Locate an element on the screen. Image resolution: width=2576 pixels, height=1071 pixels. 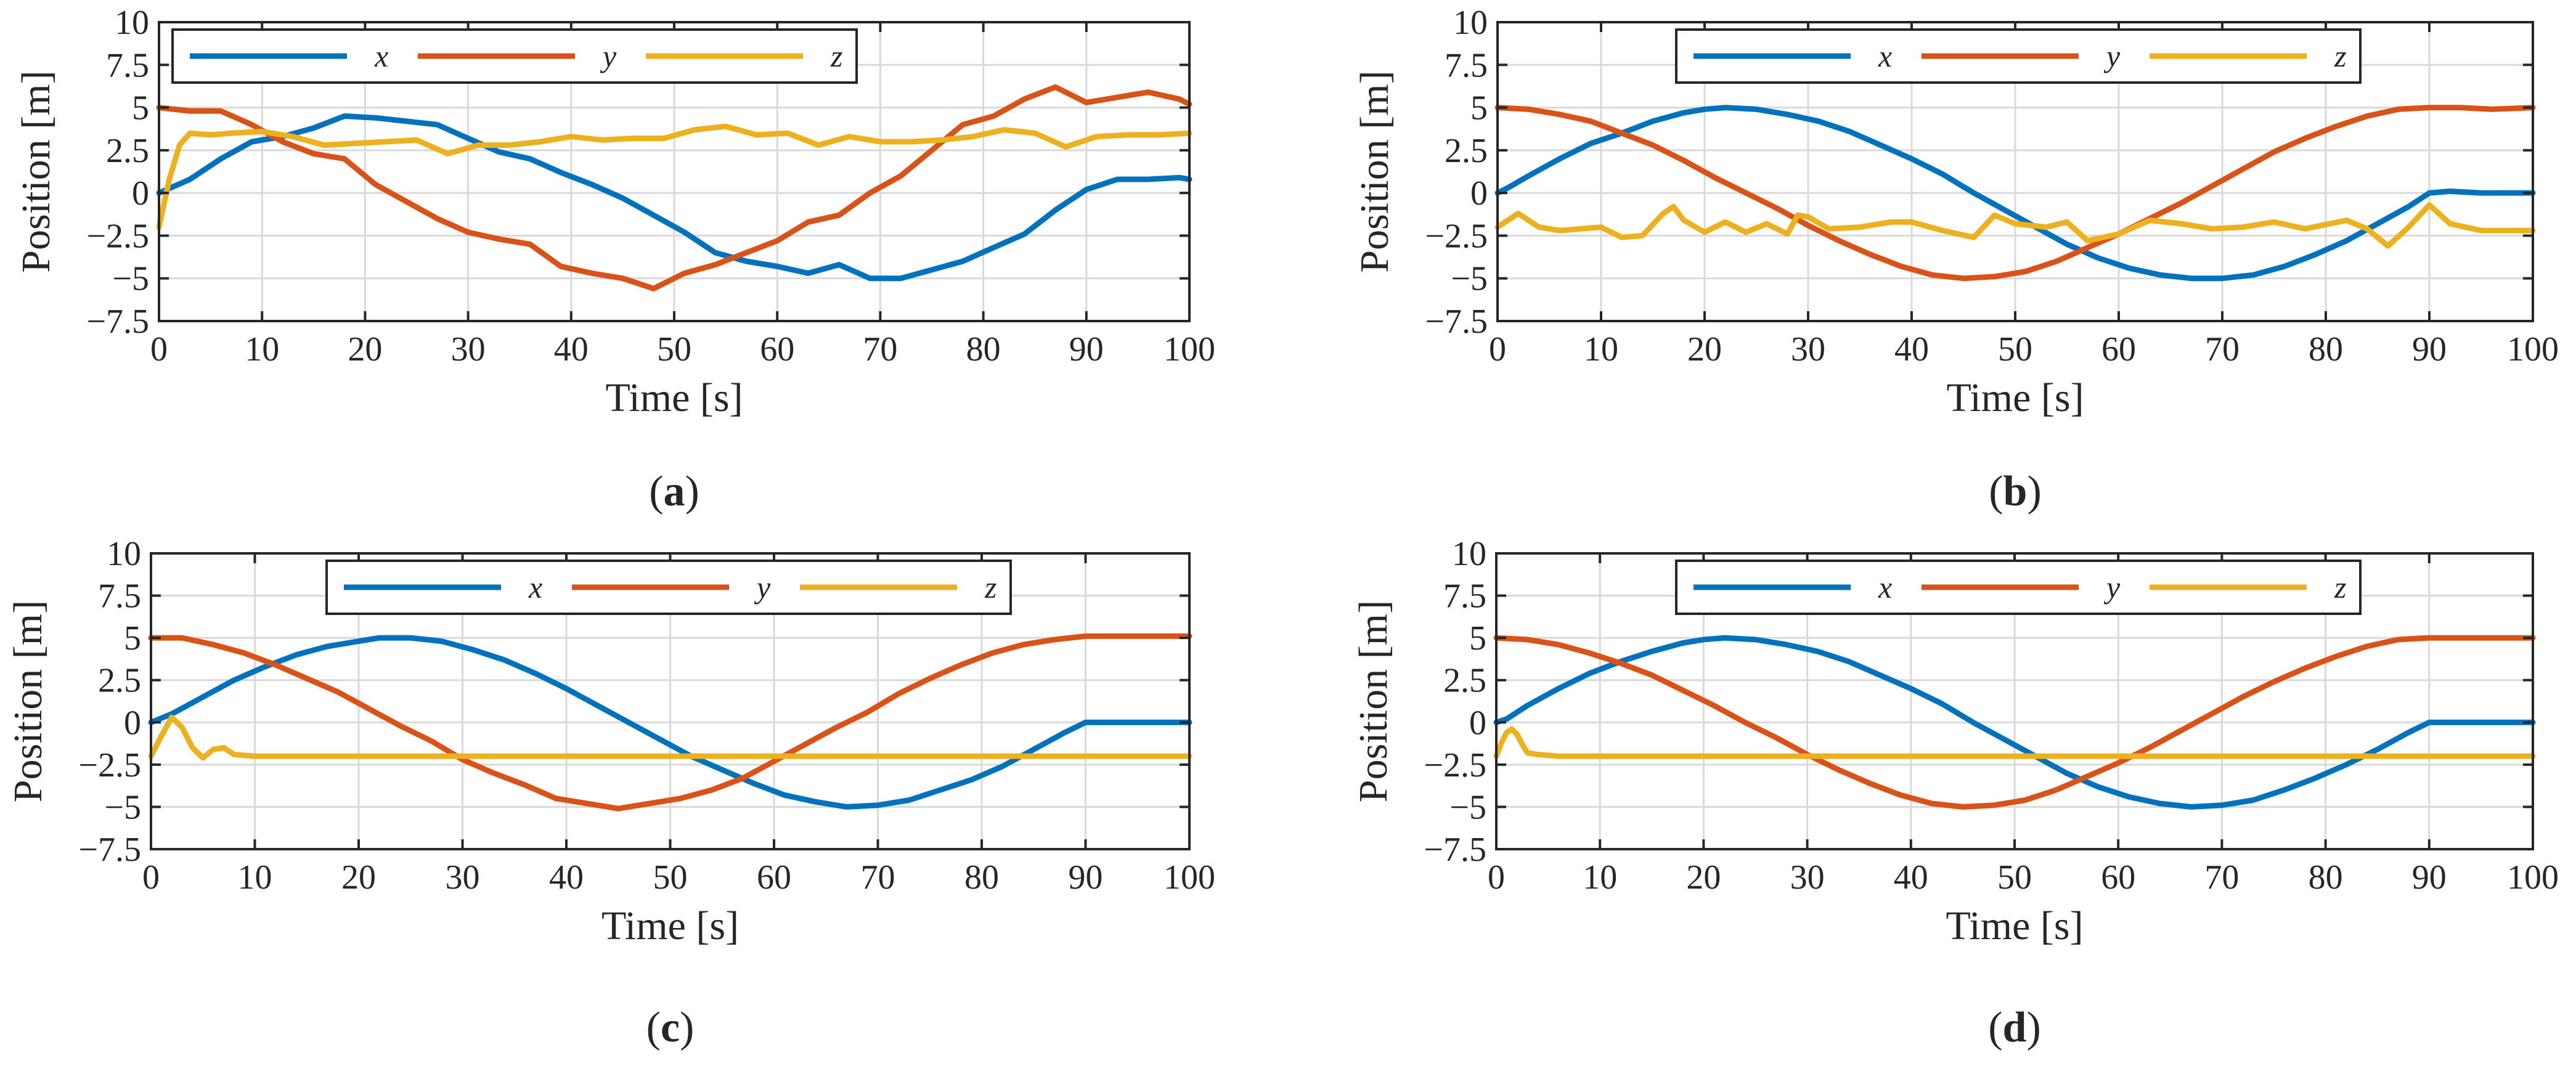
panel-caption: (c) is located at coordinates (671, 1027).